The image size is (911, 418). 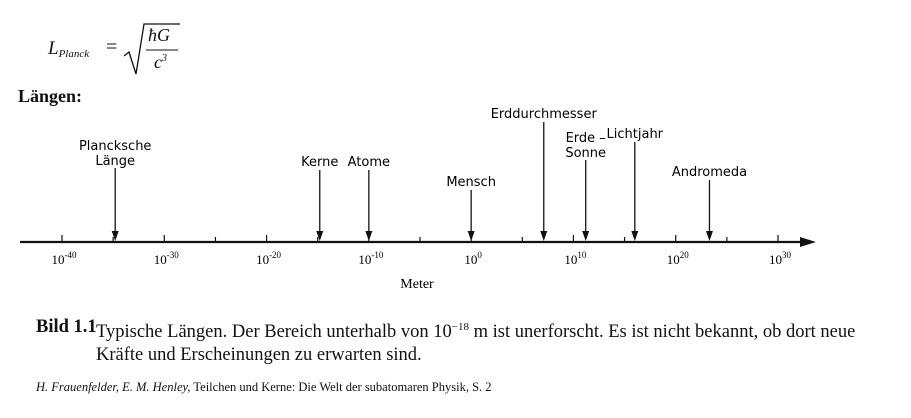 What do you see at coordinates (74, 54) in the screenshot?
I see `formula-subscript: Planck` at bounding box center [74, 54].